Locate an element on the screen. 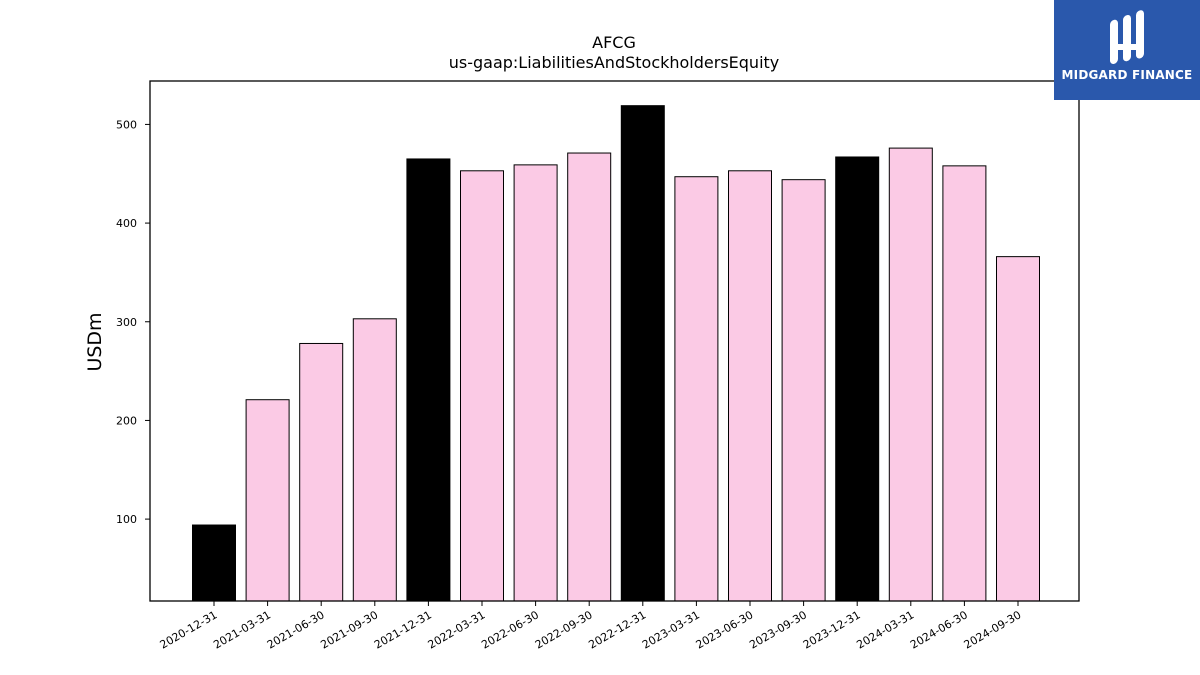  x-tick-label: 2020-12-31 is located at coordinates (189, 629).